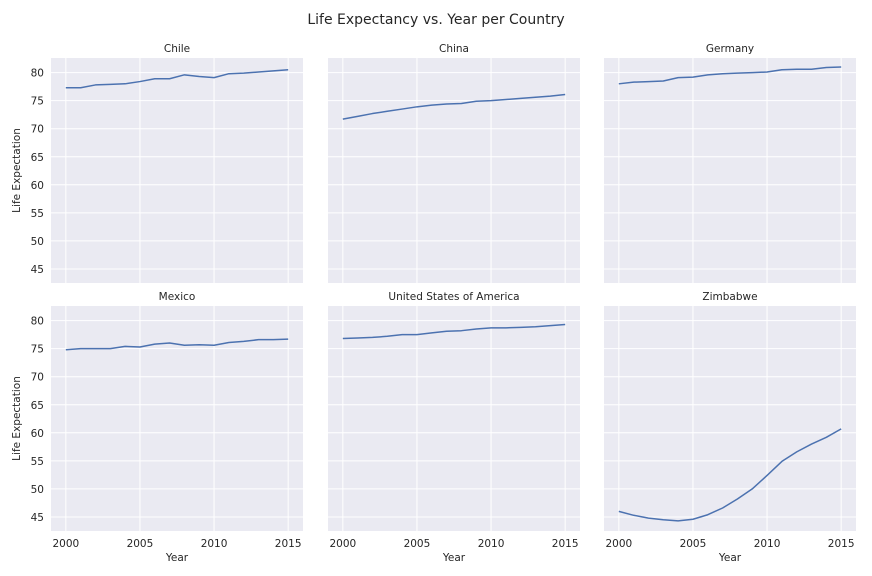 This screenshot has height=576, width=872. Describe the element at coordinates (730, 75) in the screenshot. I see `series-line-germany` at that location.